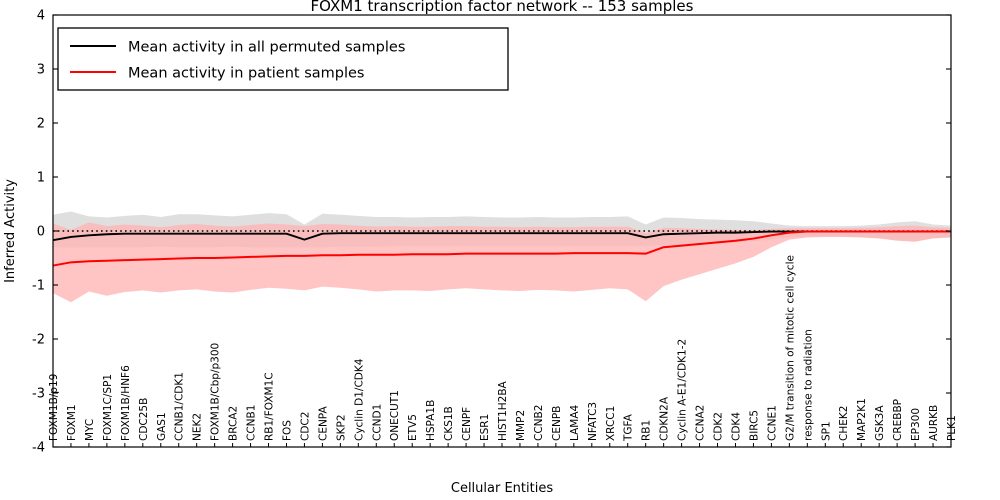 Image resolution: width=1000 pixels, height=500 pixels. Describe the element at coordinates (539, 423) in the screenshot. I see `x-tick-label: CCNB2` at that location.